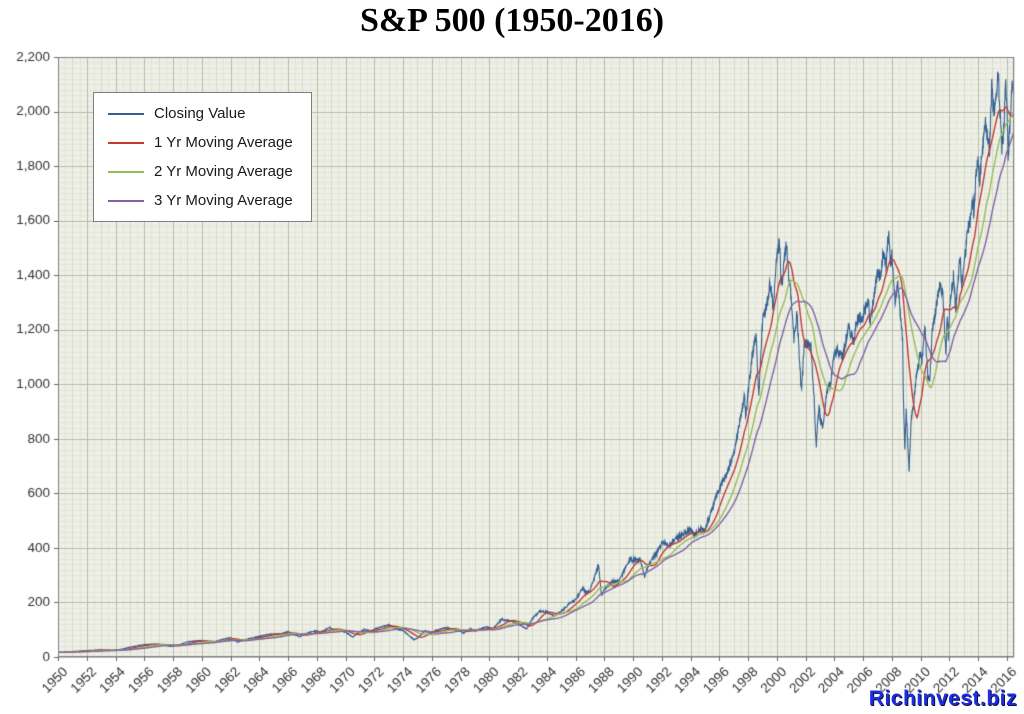 Image resolution: width=1024 pixels, height=714 pixels. What do you see at coordinates (512, 20) in the screenshot?
I see `chart-title: S&P 500 (1950-2016)` at bounding box center [512, 20].